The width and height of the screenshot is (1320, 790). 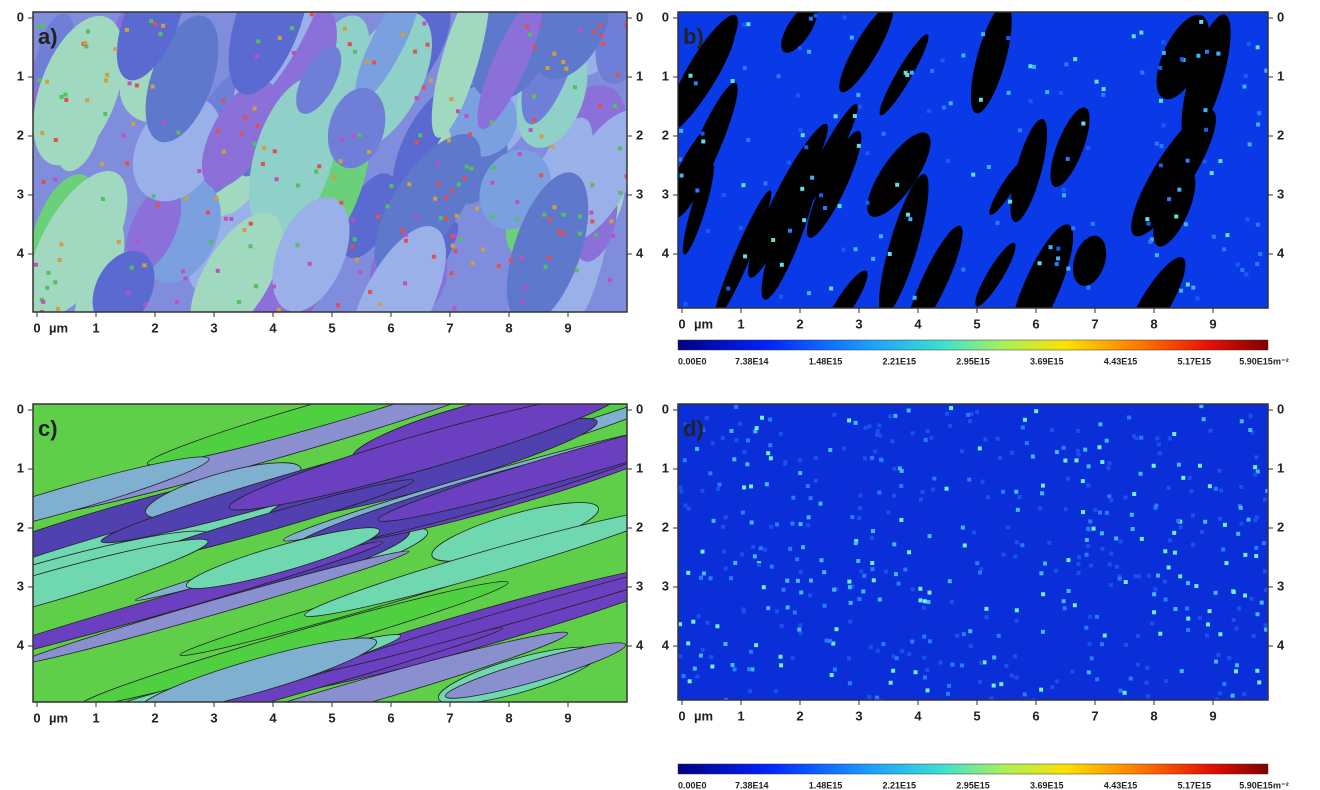 What do you see at coordinates (21, 252) in the screenshot?
I see `y-tick-label: 4` at bounding box center [21, 252].